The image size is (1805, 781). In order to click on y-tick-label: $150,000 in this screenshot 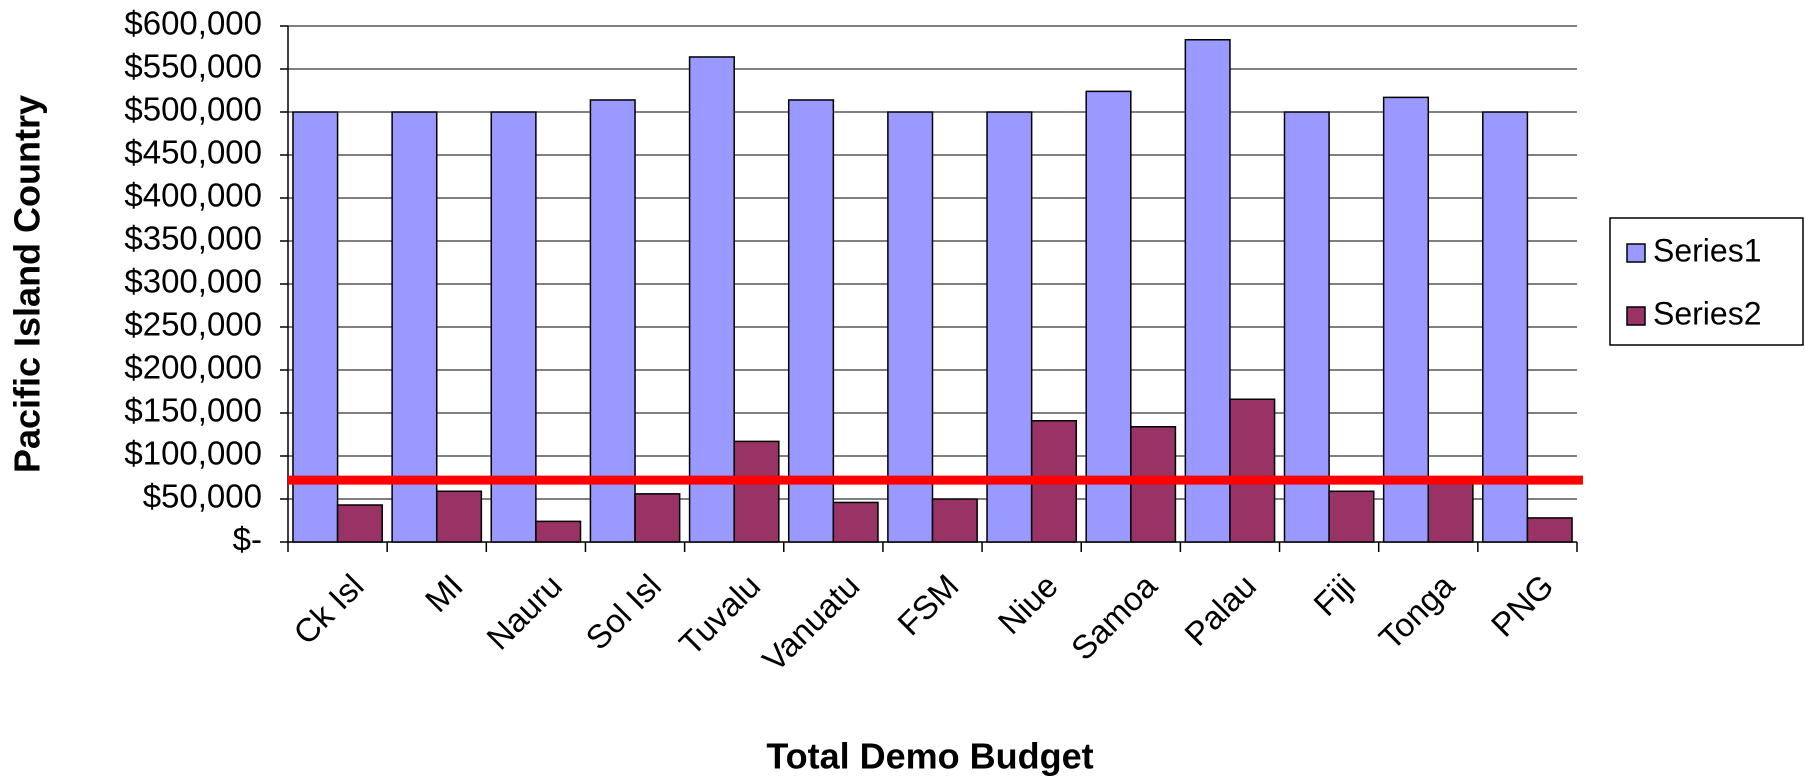, I will do `click(193, 410)`.